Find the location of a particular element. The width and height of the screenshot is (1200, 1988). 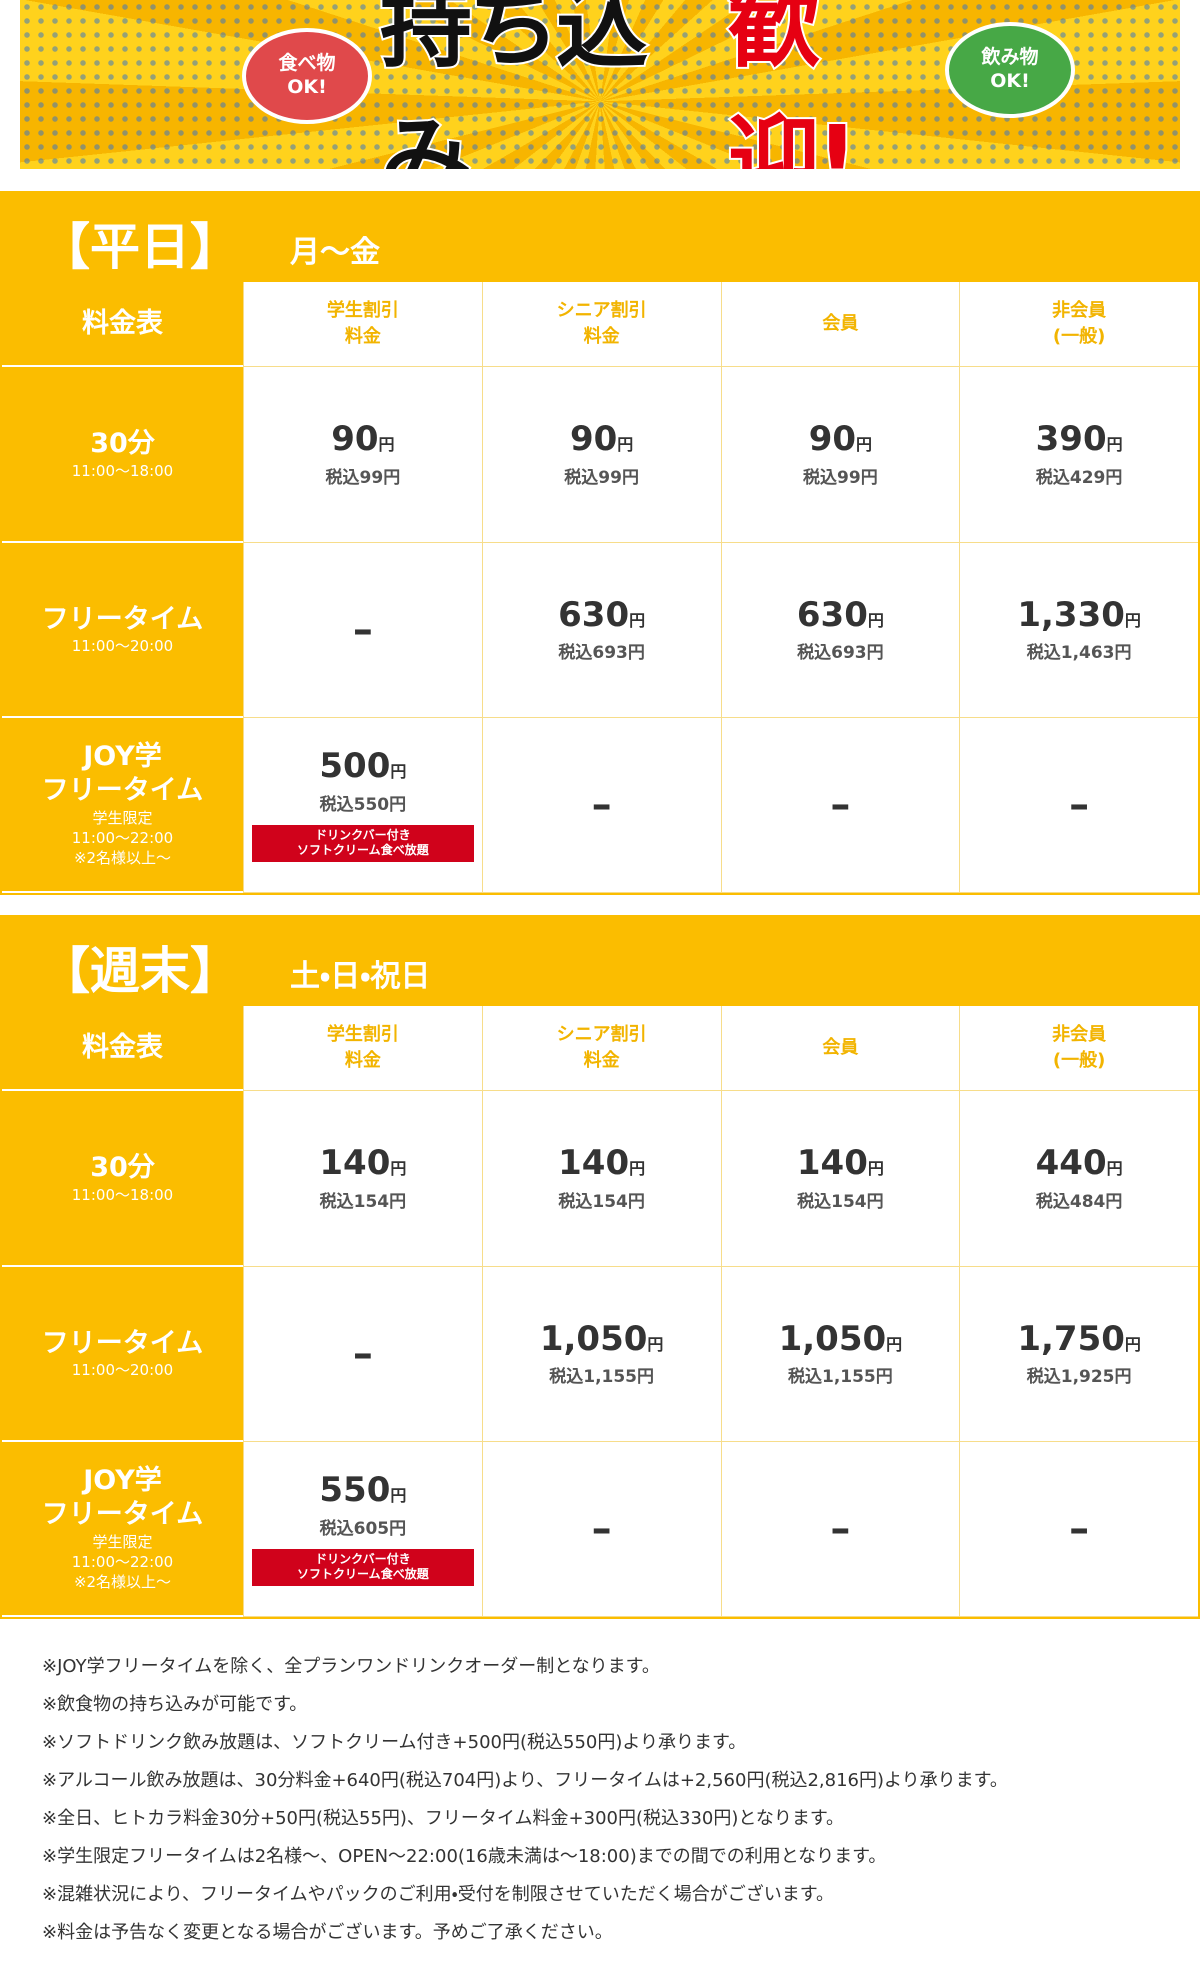

banner-title: 持ち込み 歓迎! is located at coordinates (659, 84).